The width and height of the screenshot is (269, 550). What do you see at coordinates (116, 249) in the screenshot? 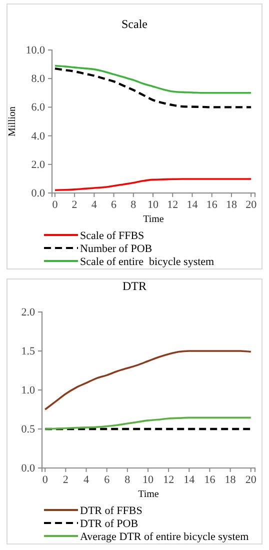
I see `legend-label: Number of POB` at bounding box center [116, 249].